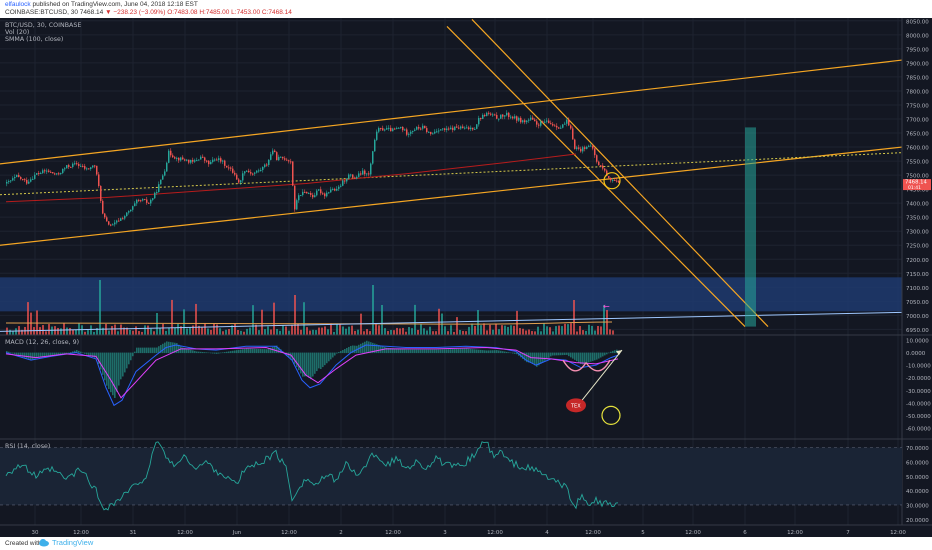 This screenshot has height=550, width=932. What do you see at coordinates (917, 271) in the screenshot?
I see `price-axis-bg` at bounding box center [917, 271].